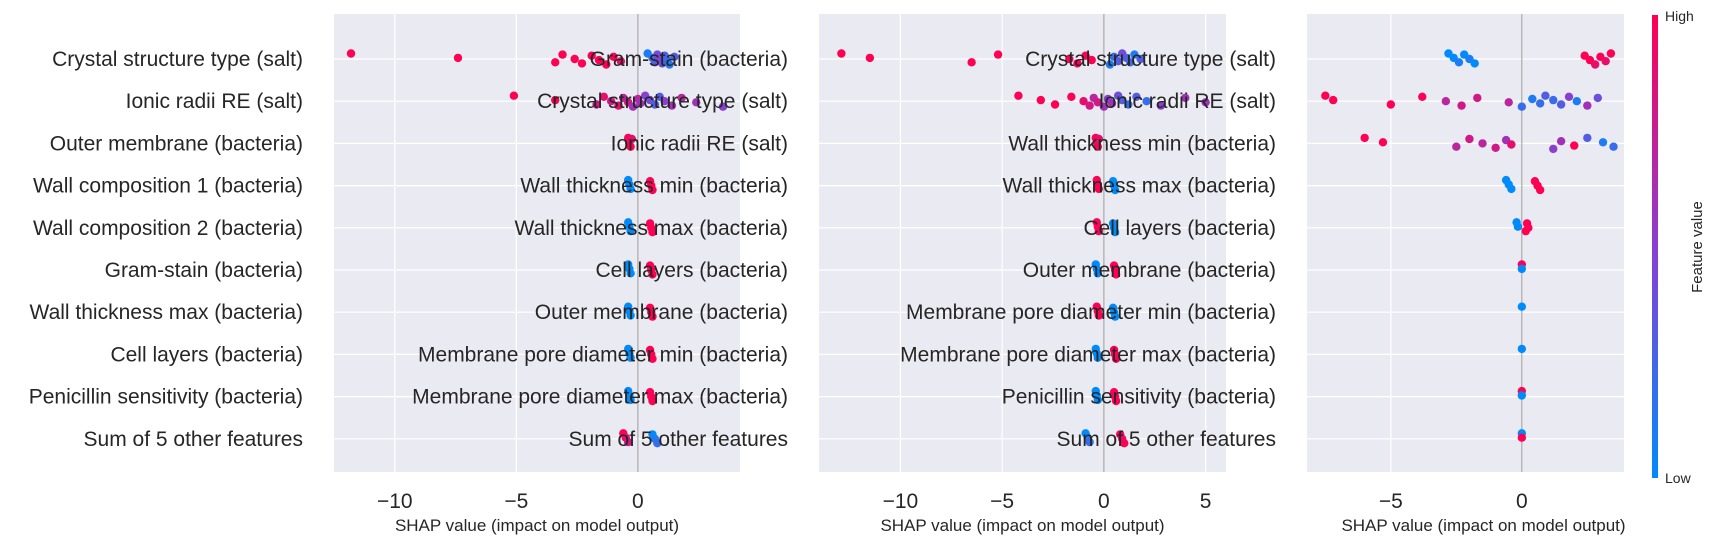 The height and width of the screenshot is (544, 1715). I want to click on colorbar-low-label: Low, so click(1678, 478).